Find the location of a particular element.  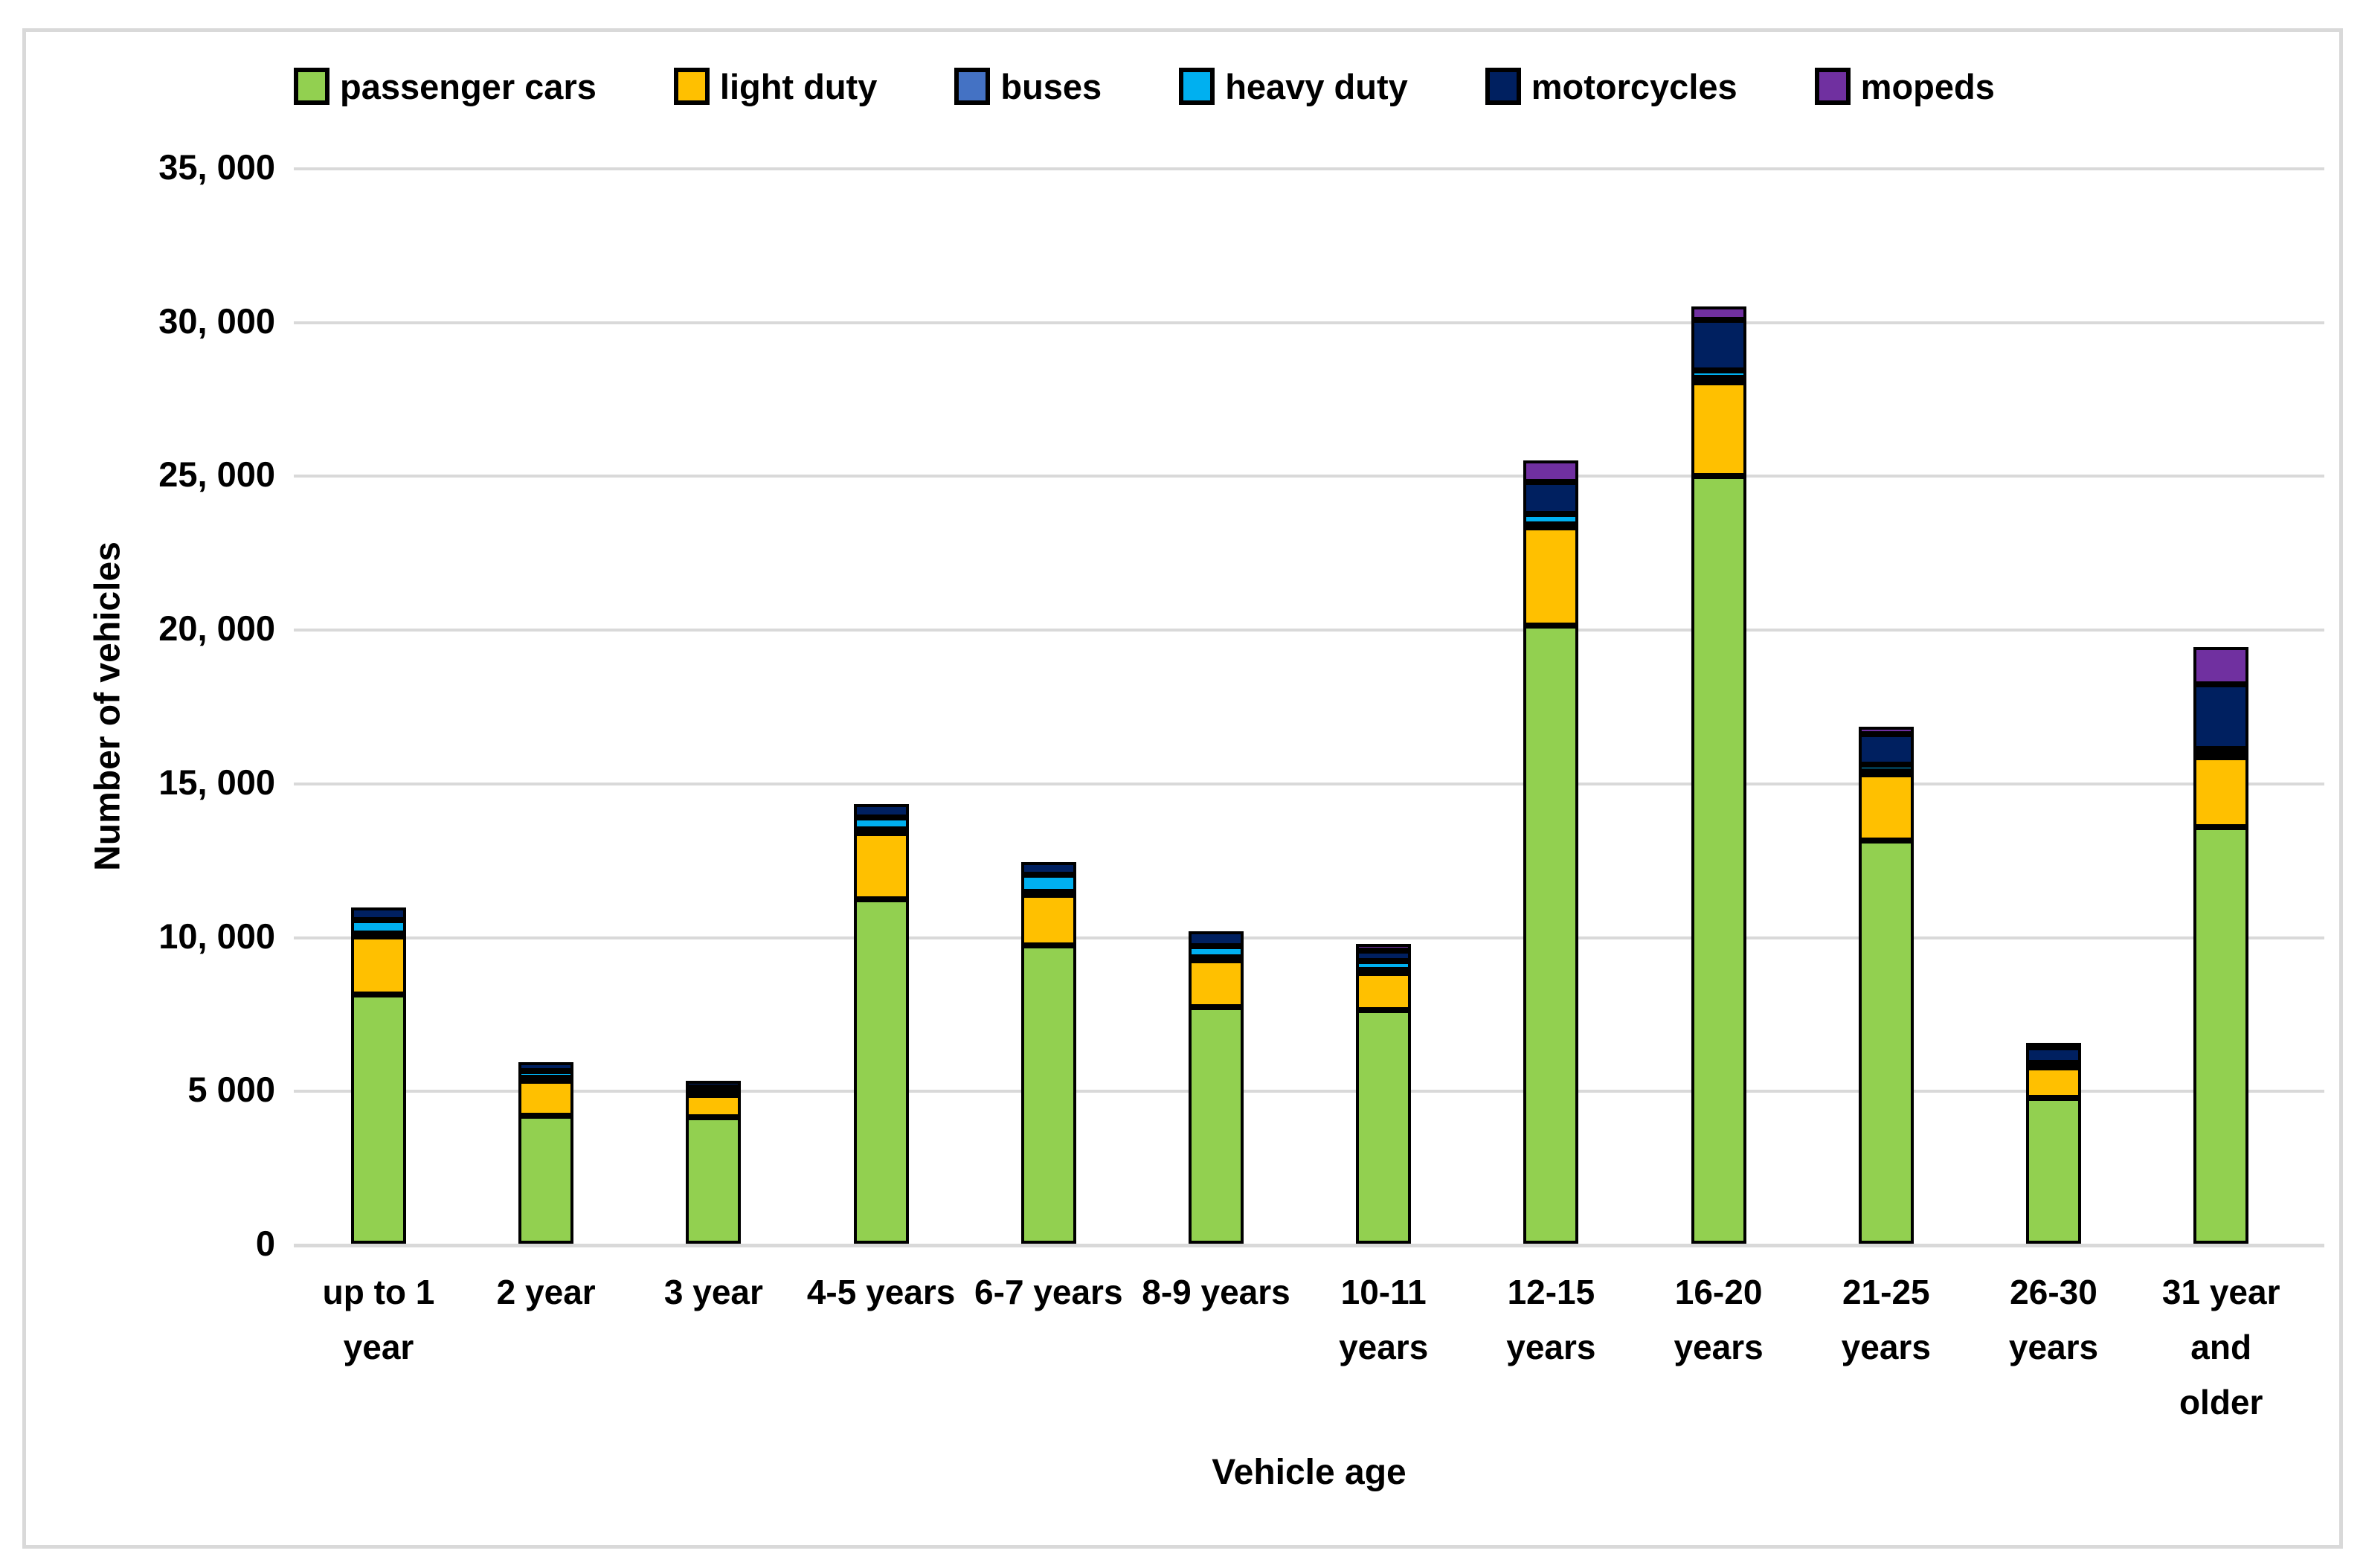

x-category-label: 16-20 years is located at coordinates (1719, 1319).